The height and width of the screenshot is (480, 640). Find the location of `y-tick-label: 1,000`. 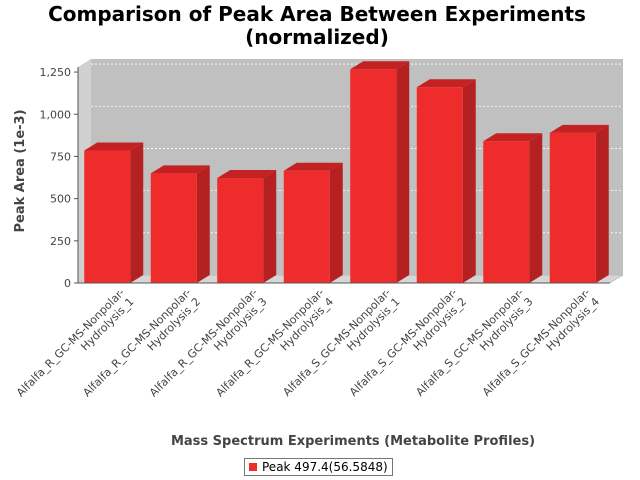

y-tick-label: 1,000 is located at coordinates (56, 114).